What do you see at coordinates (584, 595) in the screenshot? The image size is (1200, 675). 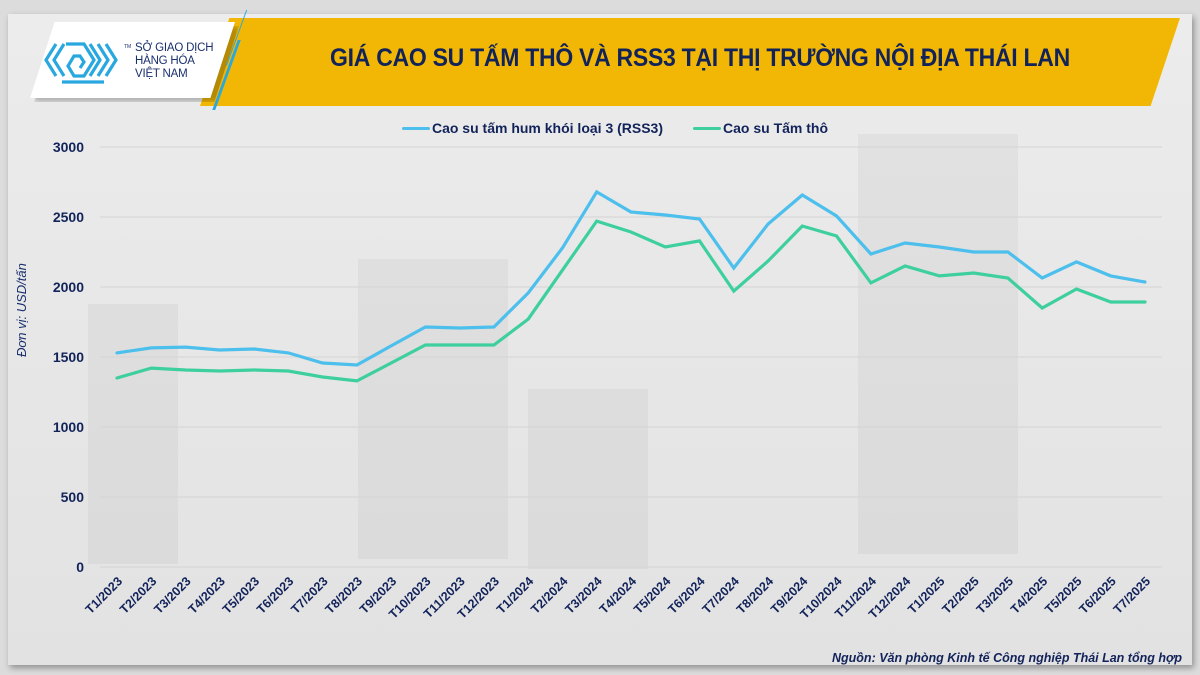 I see `x-tick-label: T3/2024` at bounding box center [584, 595].